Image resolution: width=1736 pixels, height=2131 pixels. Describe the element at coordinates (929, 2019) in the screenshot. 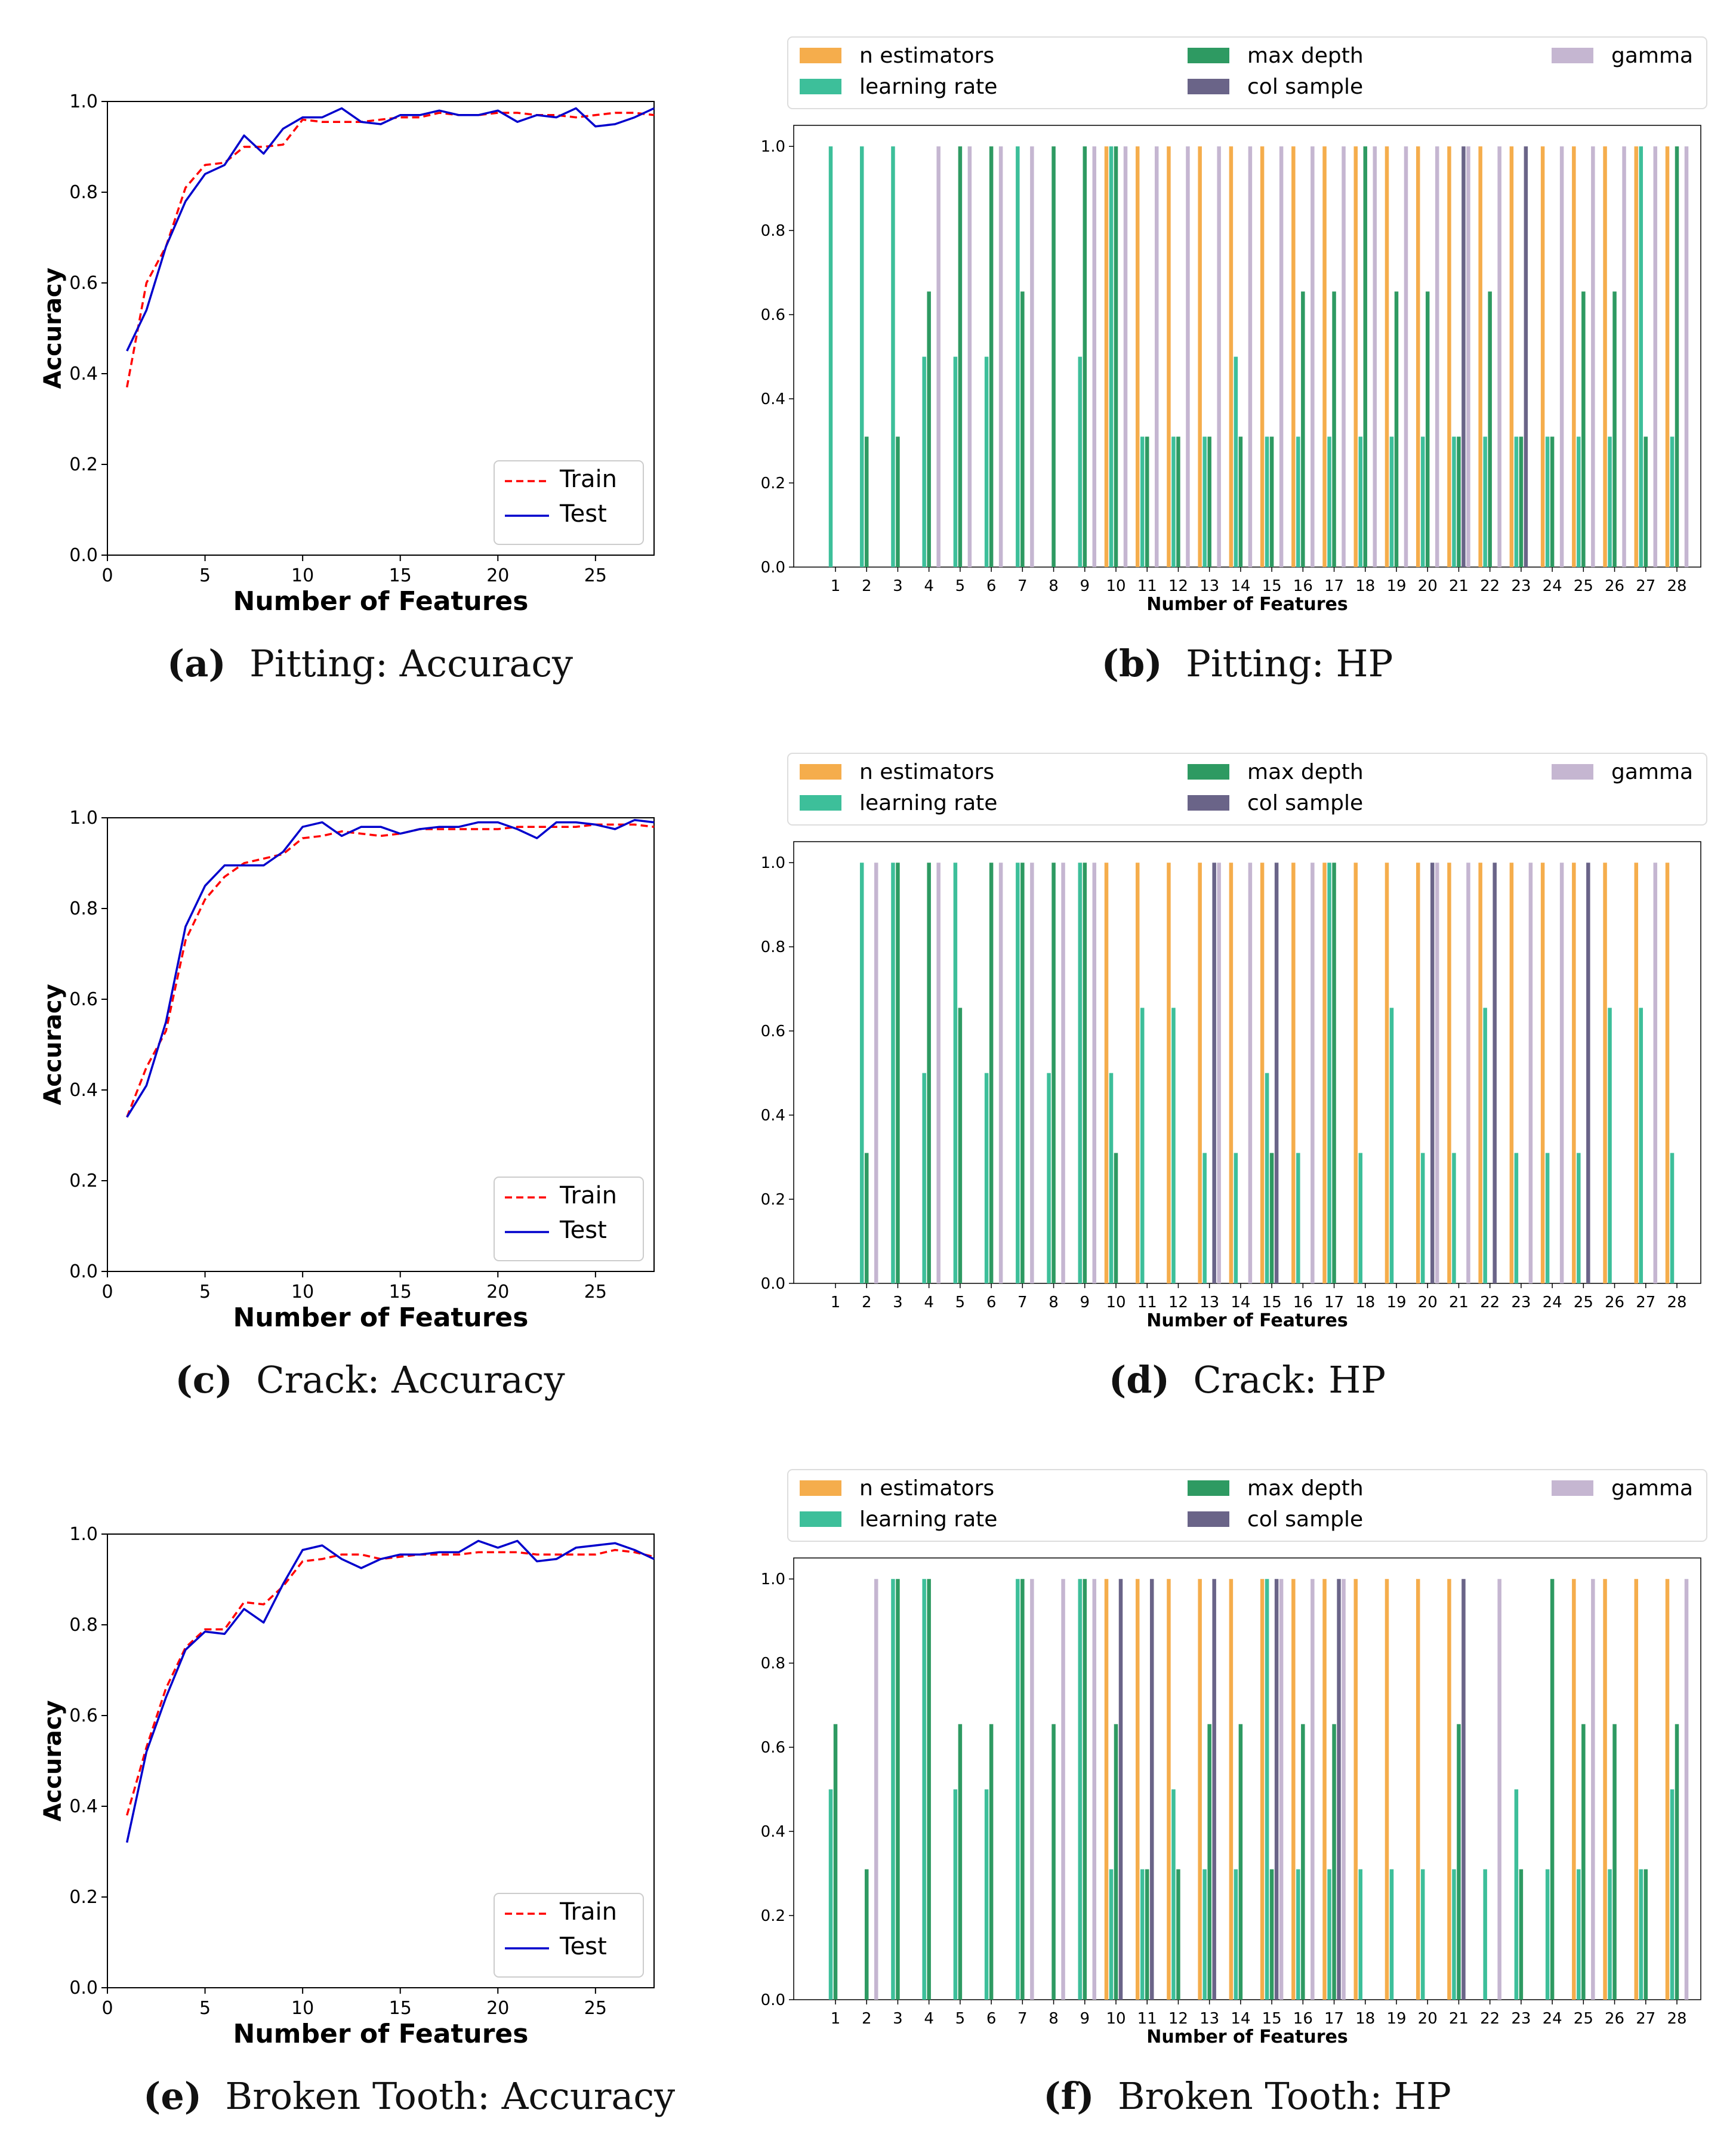

I see `x-tick-label: 4` at that location.